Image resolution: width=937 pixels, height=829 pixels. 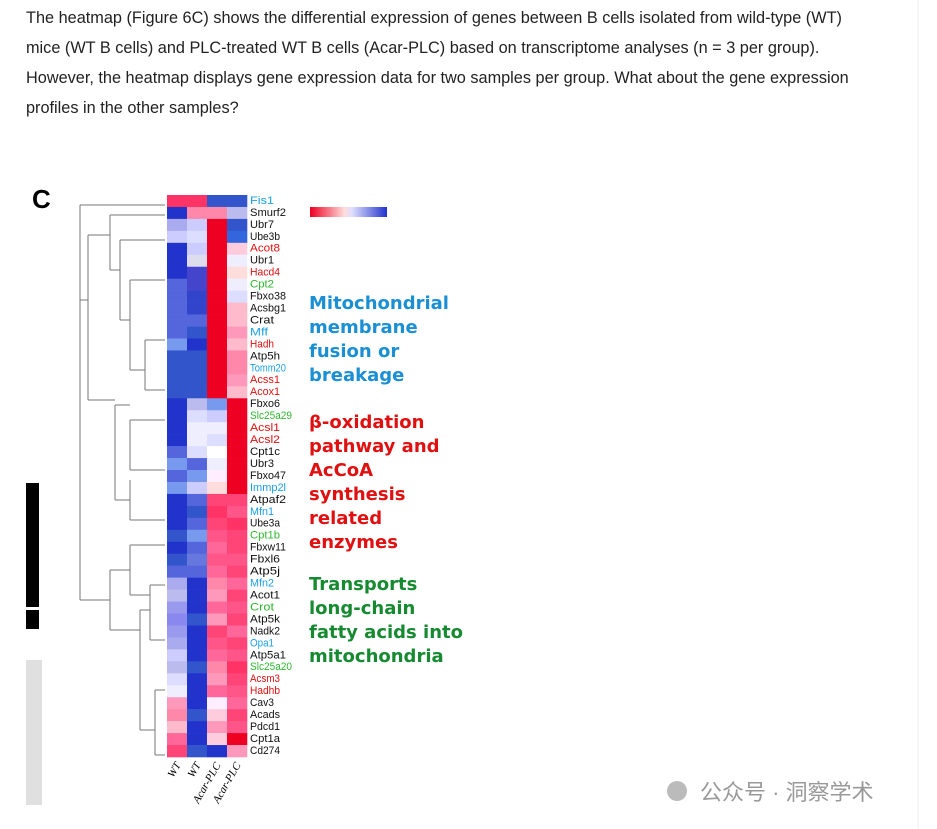 What do you see at coordinates (265, 536) in the screenshot?
I see `gene-label: Cpt1b` at bounding box center [265, 536].